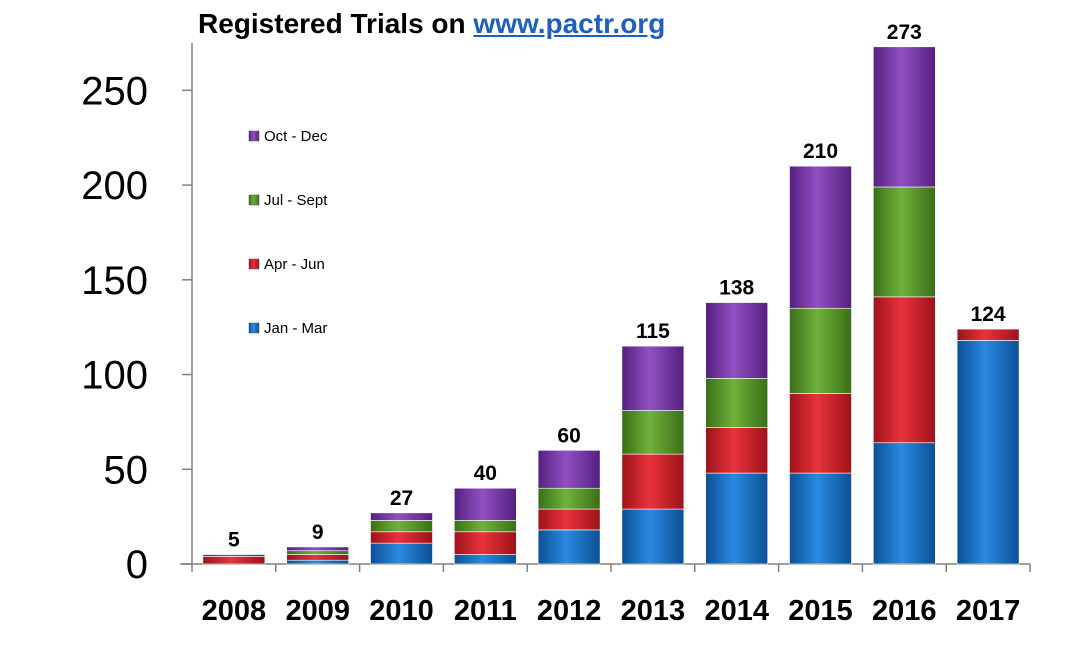 The image size is (1086, 645). Describe the element at coordinates (114, 186) in the screenshot. I see `y-tick-label: 200` at that location.